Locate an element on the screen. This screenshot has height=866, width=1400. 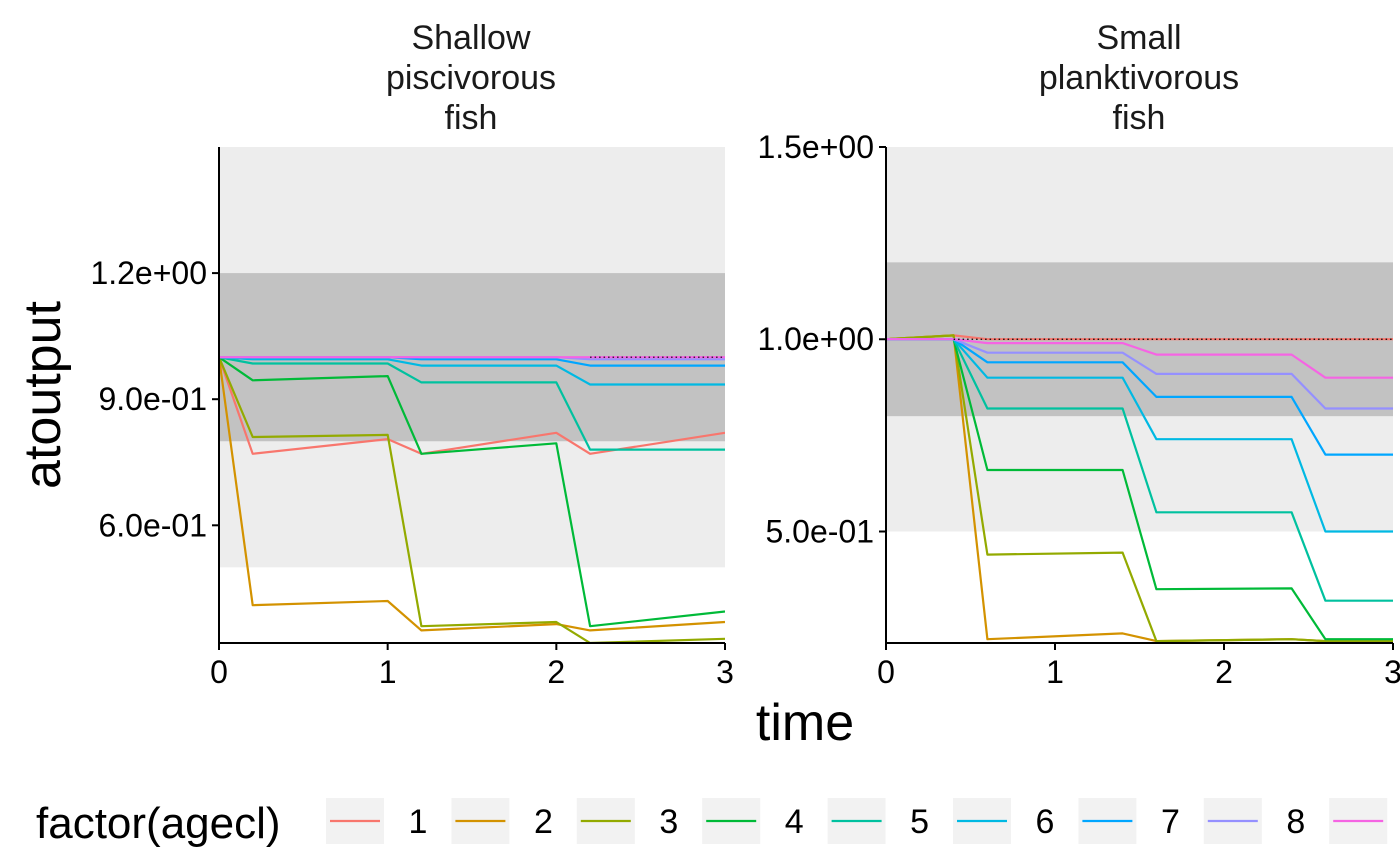
facet-title-line: planktivorous is located at coordinates (1139, 78).